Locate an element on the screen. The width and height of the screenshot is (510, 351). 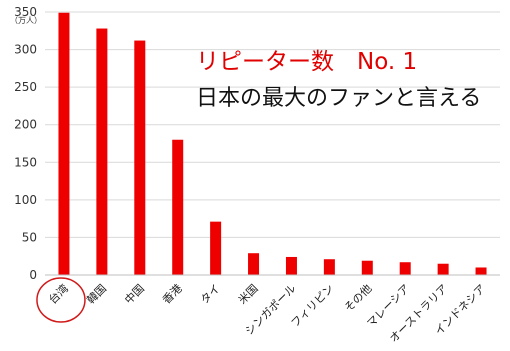
y-tick-label: 0 is located at coordinates (33, 275).